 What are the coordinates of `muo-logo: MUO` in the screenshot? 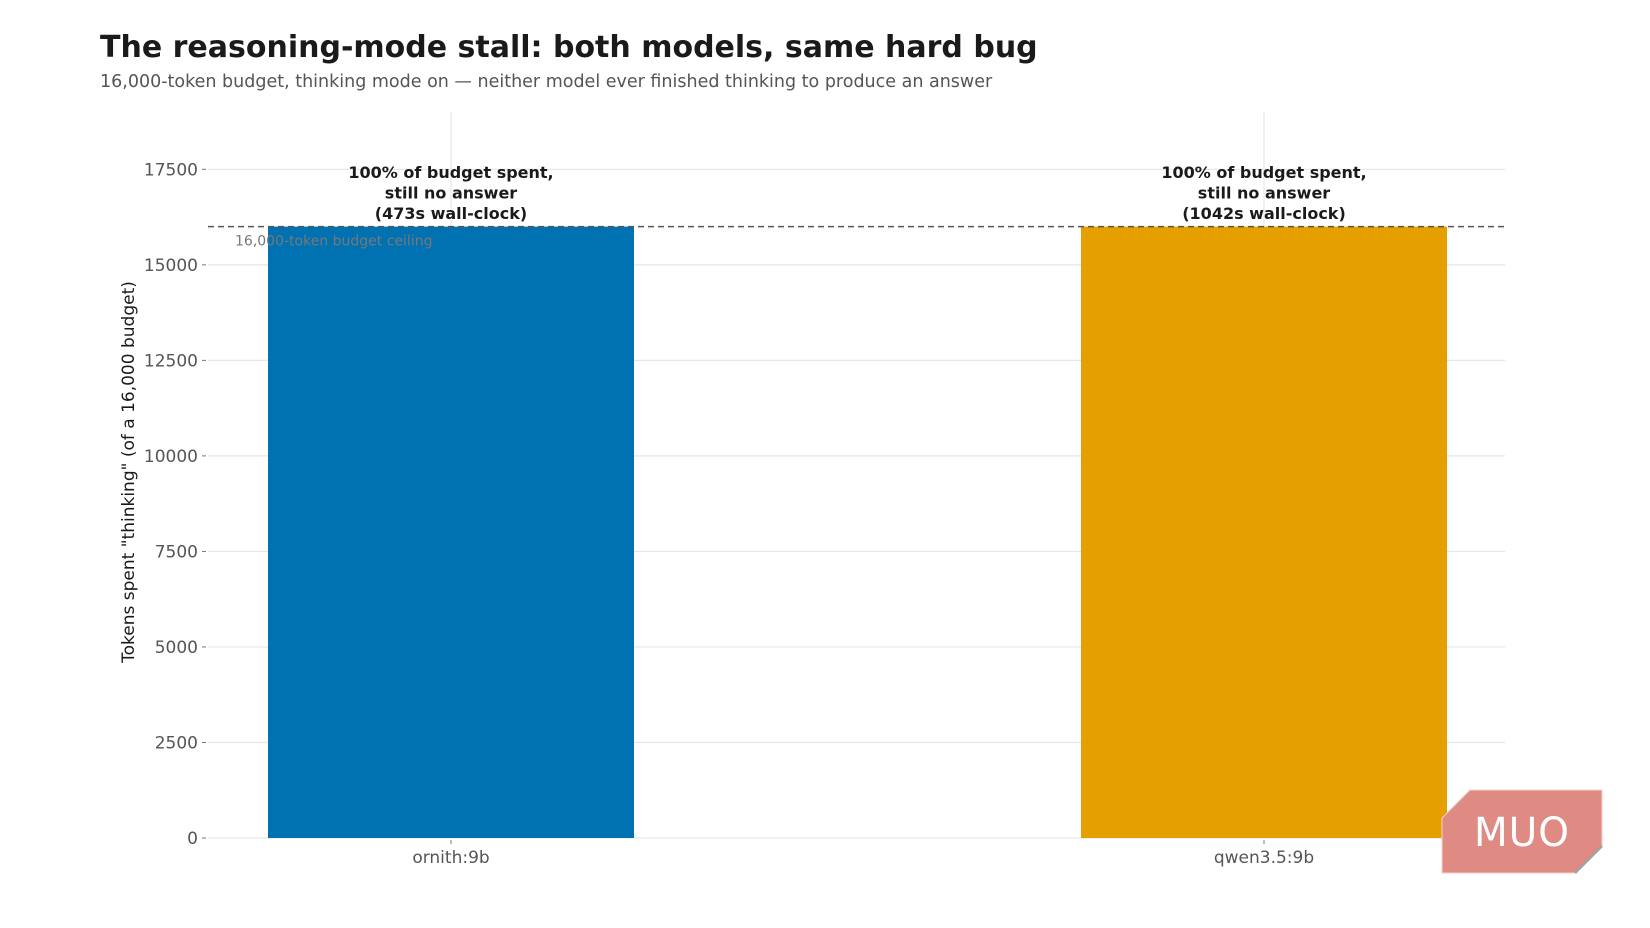 It's located at (1522, 831).